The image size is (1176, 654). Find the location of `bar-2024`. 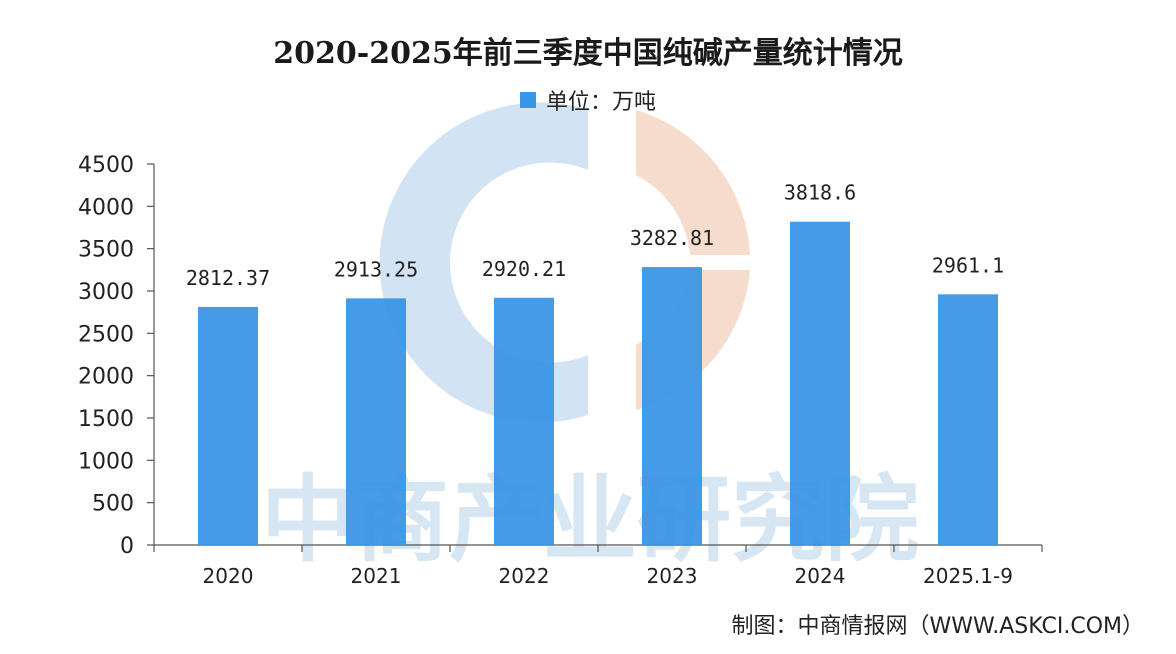

bar-2024 is located at coordinates (820, 383).